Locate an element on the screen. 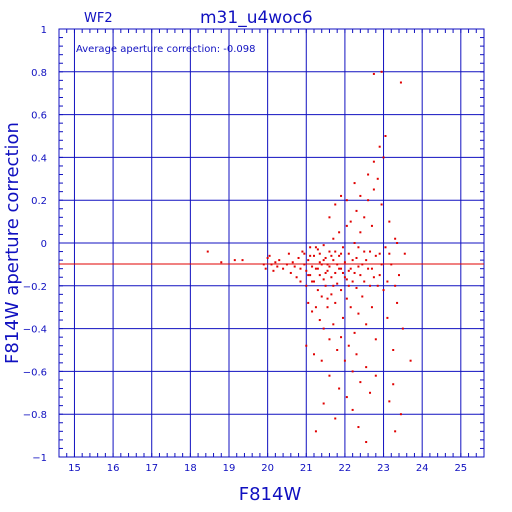 This screenshot has width=512, height=512. y-tick-label: −1 is located at coordinates (39, 458).